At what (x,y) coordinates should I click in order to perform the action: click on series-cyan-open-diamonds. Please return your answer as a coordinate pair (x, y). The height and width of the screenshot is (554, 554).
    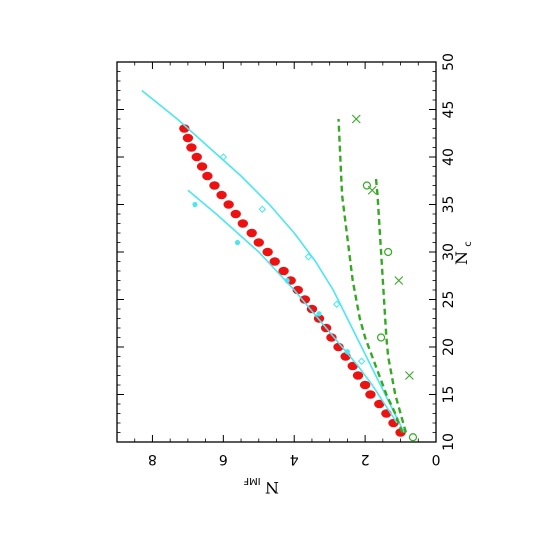
    Looking at the image, I should click on (292, 259).